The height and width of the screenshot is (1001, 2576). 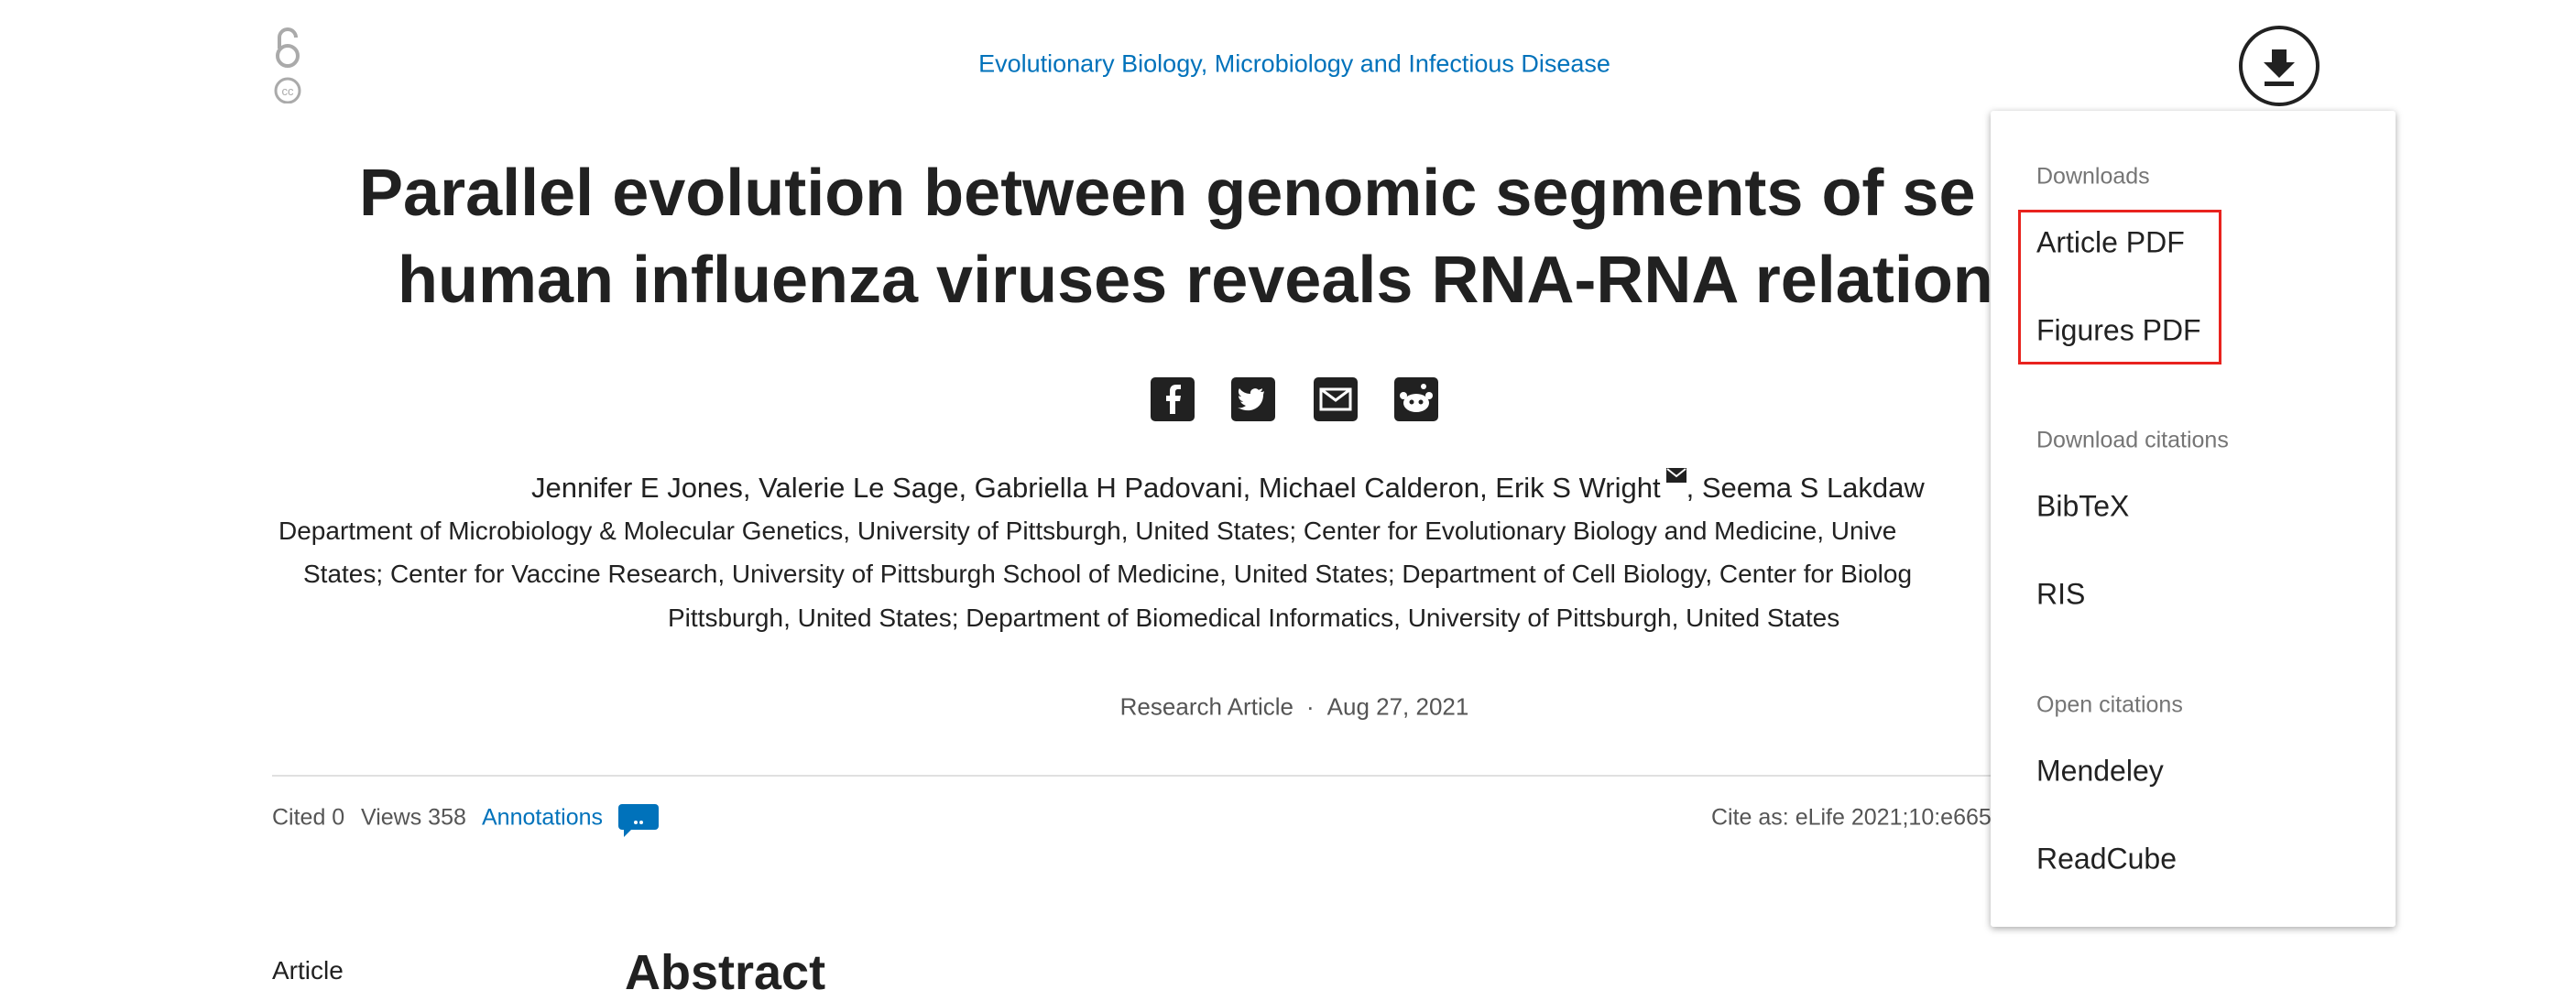 I want to click on svg-text: cc, so click(x=289, y=91).